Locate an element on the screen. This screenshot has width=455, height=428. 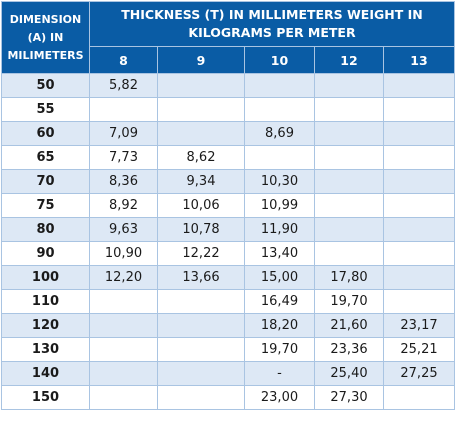
weight-cell: 23,00 is located at coordinates (279, 397).